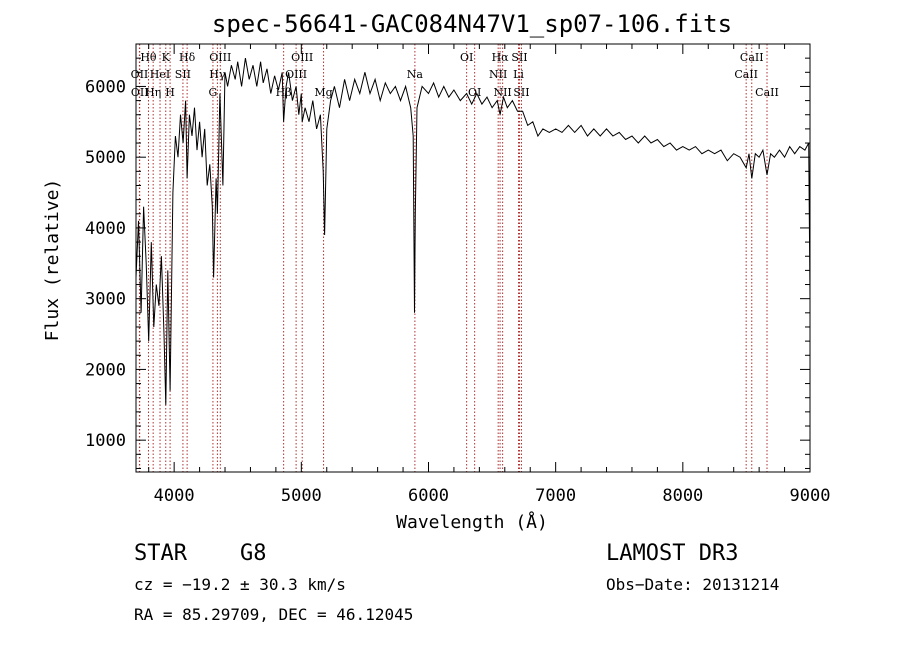 The height and width of the screenshot is (649, 900). I want to click on line-label-17: OI, so click(466, 57).